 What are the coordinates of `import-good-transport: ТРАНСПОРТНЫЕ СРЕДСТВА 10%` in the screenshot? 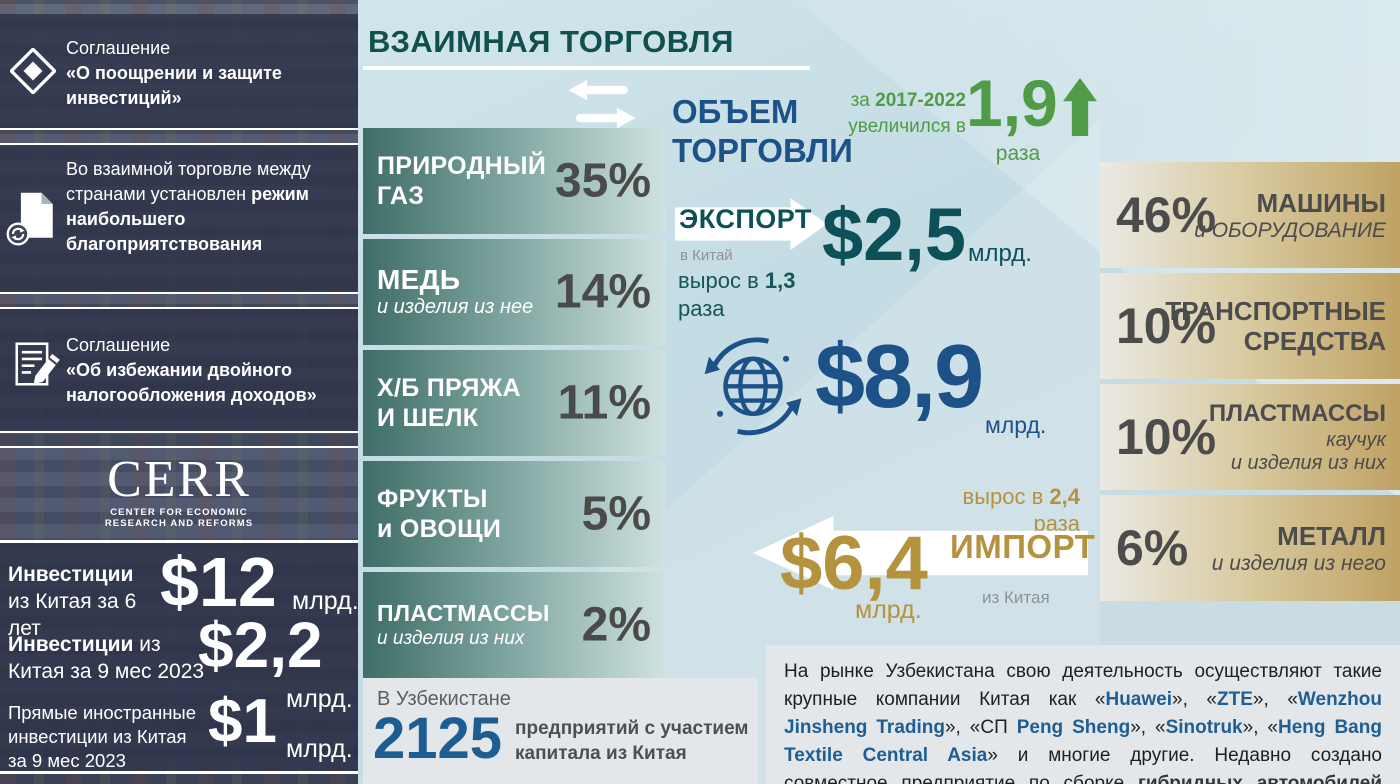 It's located at (1250, 326).